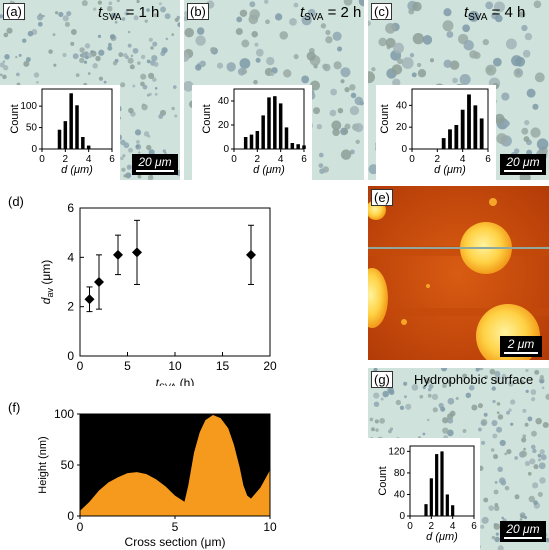  I want to click on panel-c-time-label: tSVA = 4 h, so click(494, 13).